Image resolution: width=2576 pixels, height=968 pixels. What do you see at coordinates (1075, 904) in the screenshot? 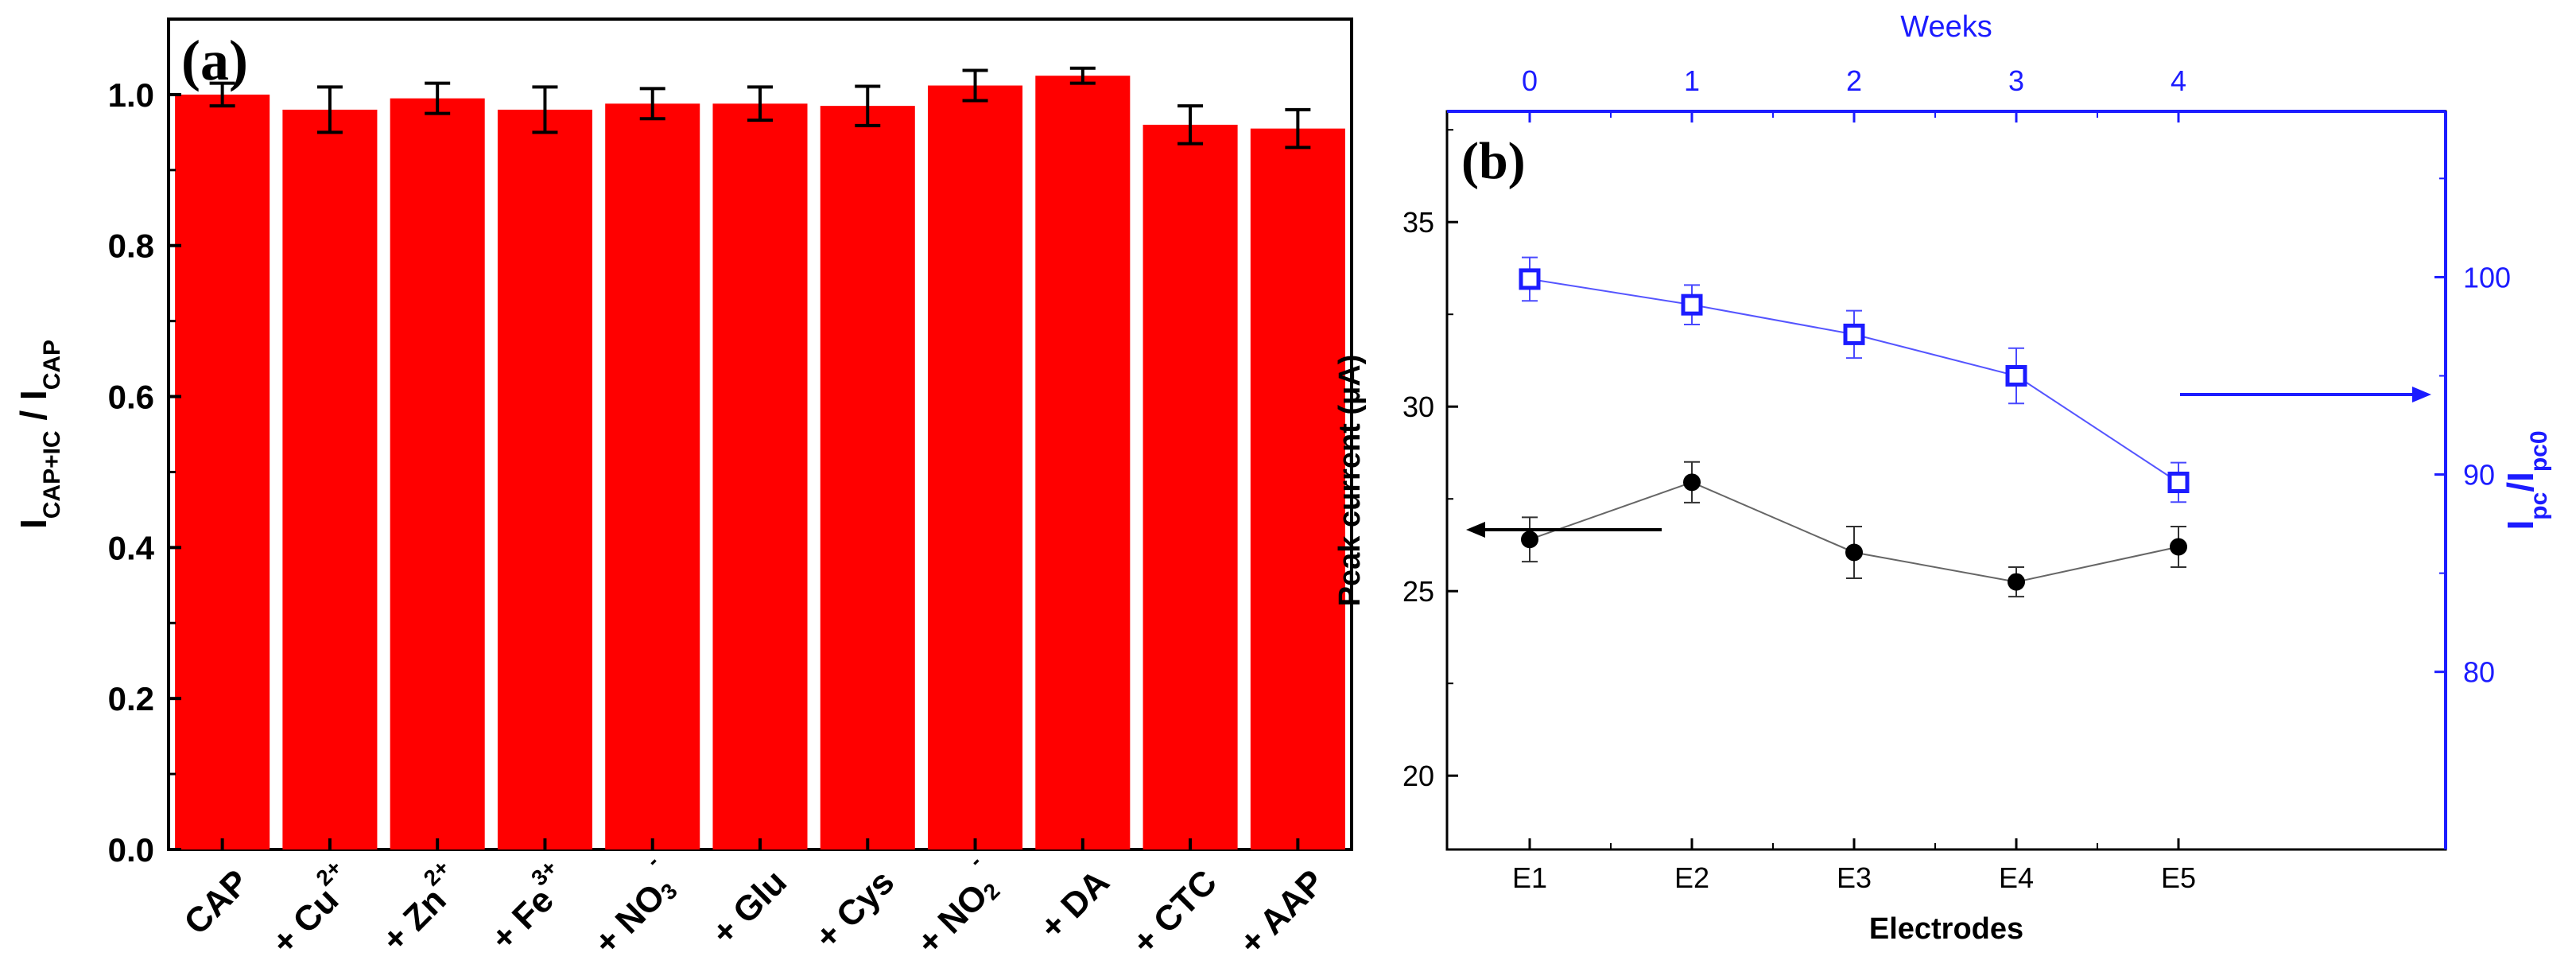
I see `x-tick-label-8: + DA` at bounding box center [1075, 904].